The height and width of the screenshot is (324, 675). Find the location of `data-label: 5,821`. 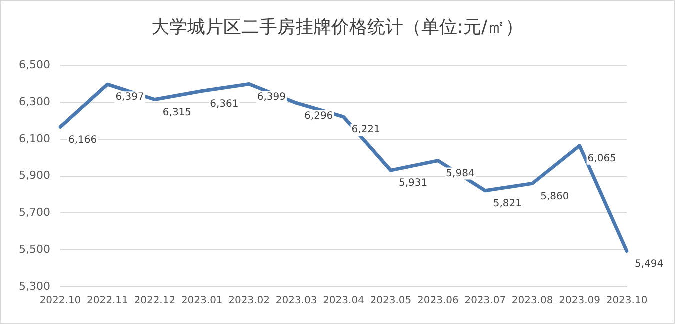

data-label: 5,821 is located at coordinates (507, 204).